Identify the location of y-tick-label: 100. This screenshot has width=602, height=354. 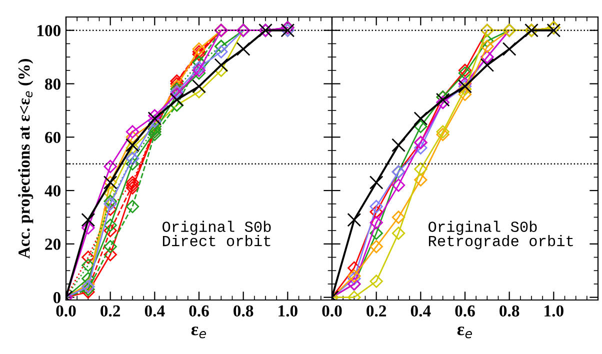
(49, 30).